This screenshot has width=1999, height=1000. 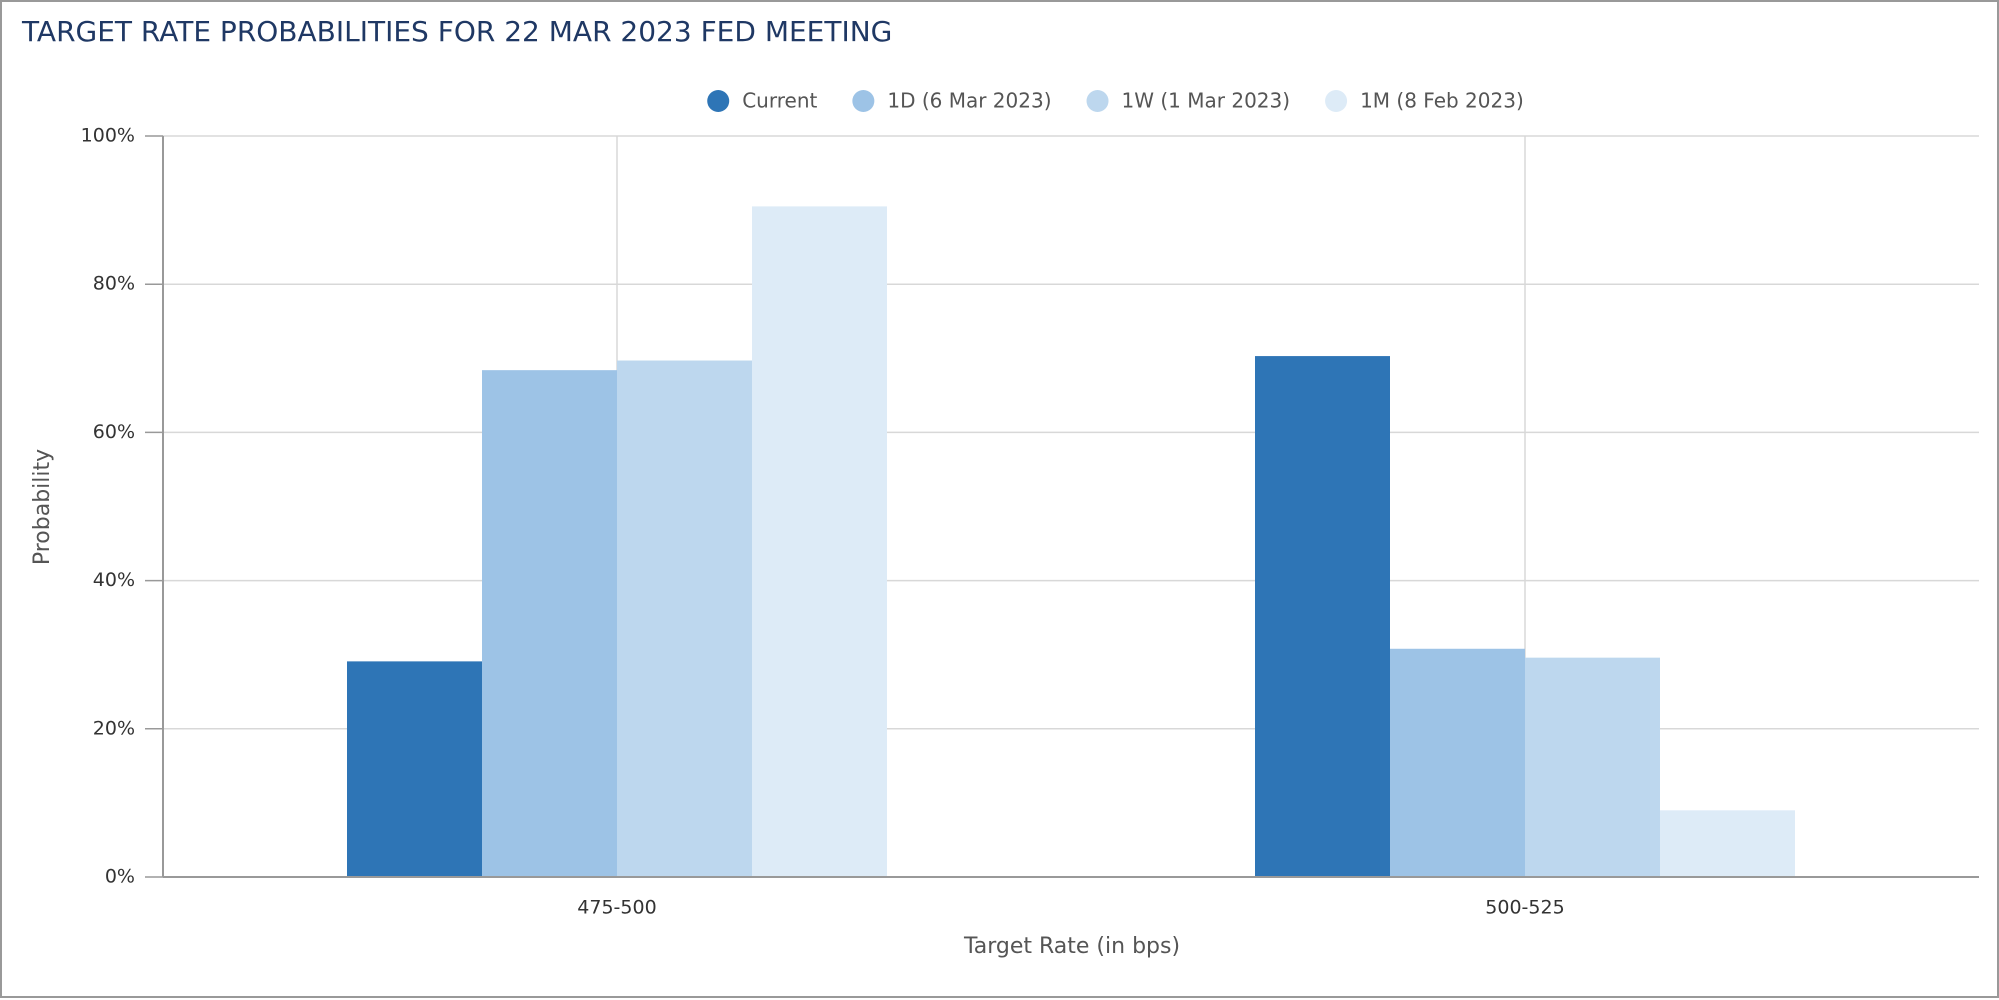 I want to click on legend-item: 1M (8 Feb 2023), so click(x=1424, y=101).